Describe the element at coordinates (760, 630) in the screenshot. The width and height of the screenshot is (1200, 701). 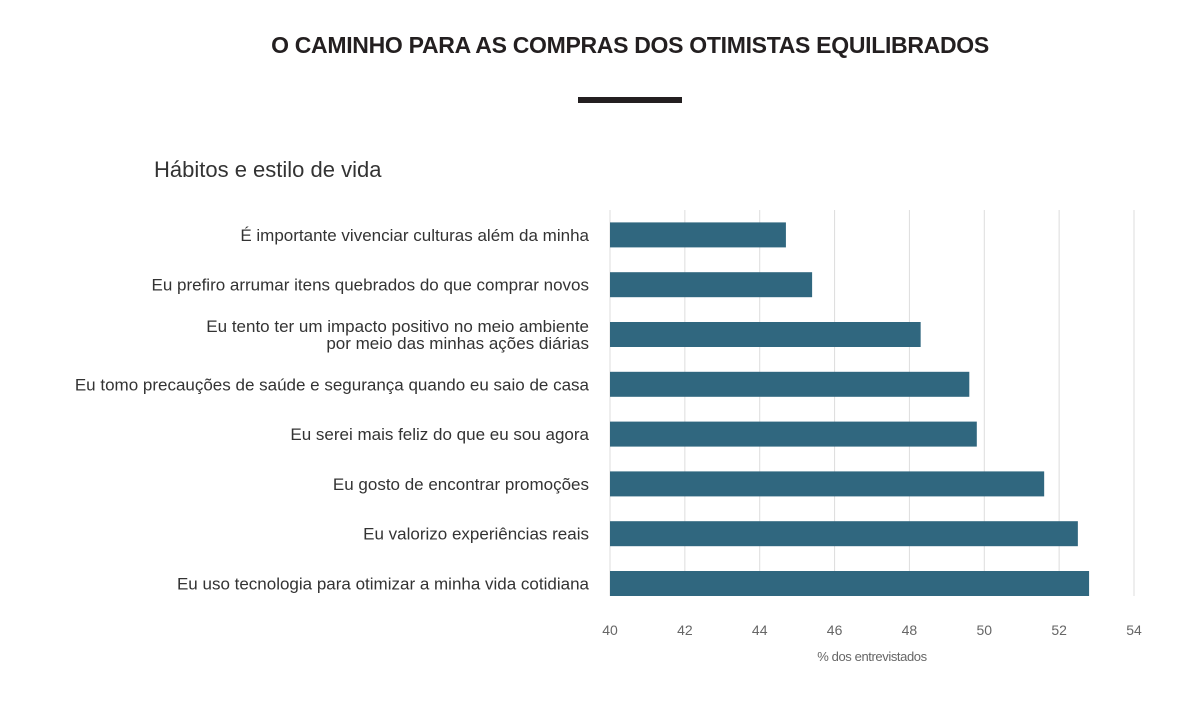
I see `x-tick-label: 44` at that location.